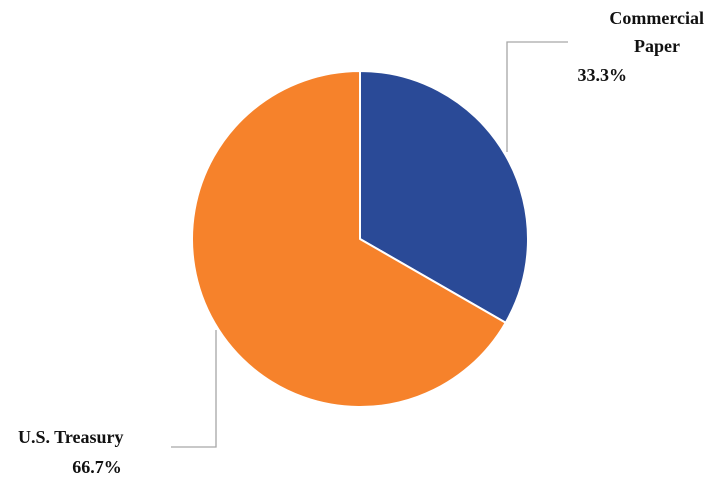  Describe the element at coordinates (71, 437) in the screenshot. I see `label-us-treasury: U.S. Treasury` at that location.